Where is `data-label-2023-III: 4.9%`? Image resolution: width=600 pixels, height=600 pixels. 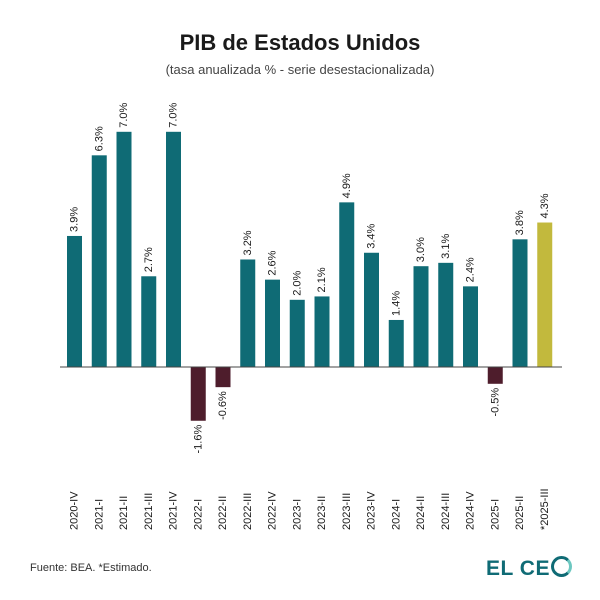 data-label-2023-III: 4.9% is located at coordinates (347, 185).